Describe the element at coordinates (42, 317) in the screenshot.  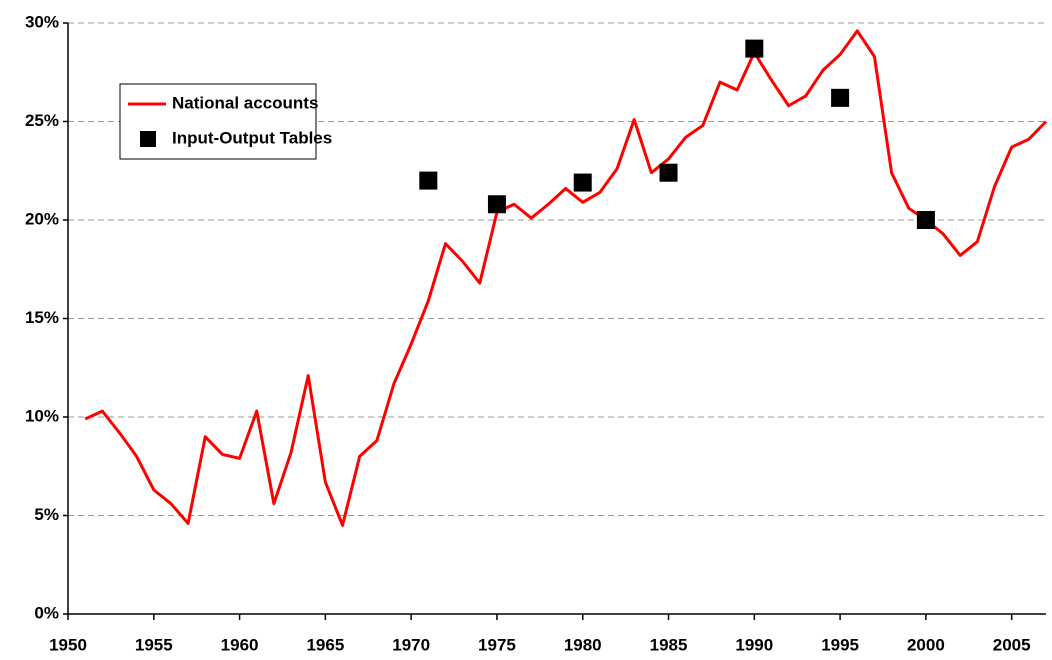
I see `y-tick-label: 15%` at that location.